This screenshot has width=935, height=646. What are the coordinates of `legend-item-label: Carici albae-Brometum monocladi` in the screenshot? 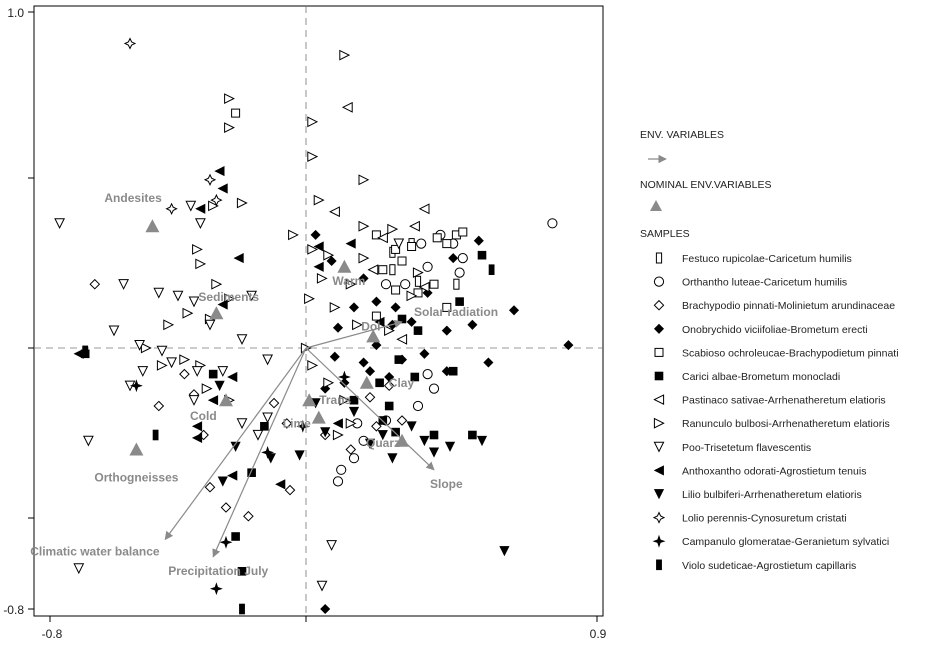 It's located at (761, 377).